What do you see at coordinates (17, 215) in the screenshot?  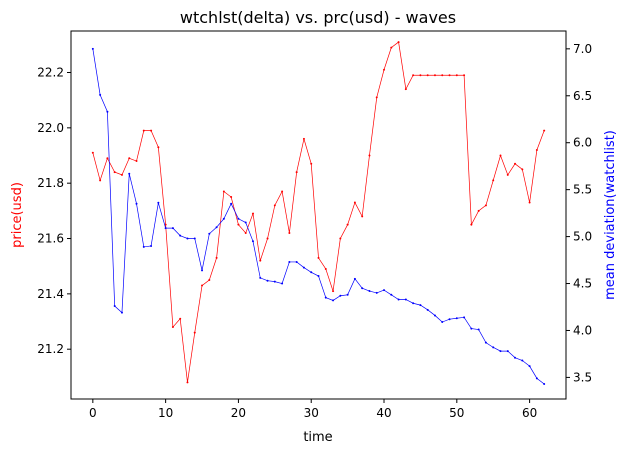 I see `left-y-axis-label: price(usd)` at bounding box center [17, 215].